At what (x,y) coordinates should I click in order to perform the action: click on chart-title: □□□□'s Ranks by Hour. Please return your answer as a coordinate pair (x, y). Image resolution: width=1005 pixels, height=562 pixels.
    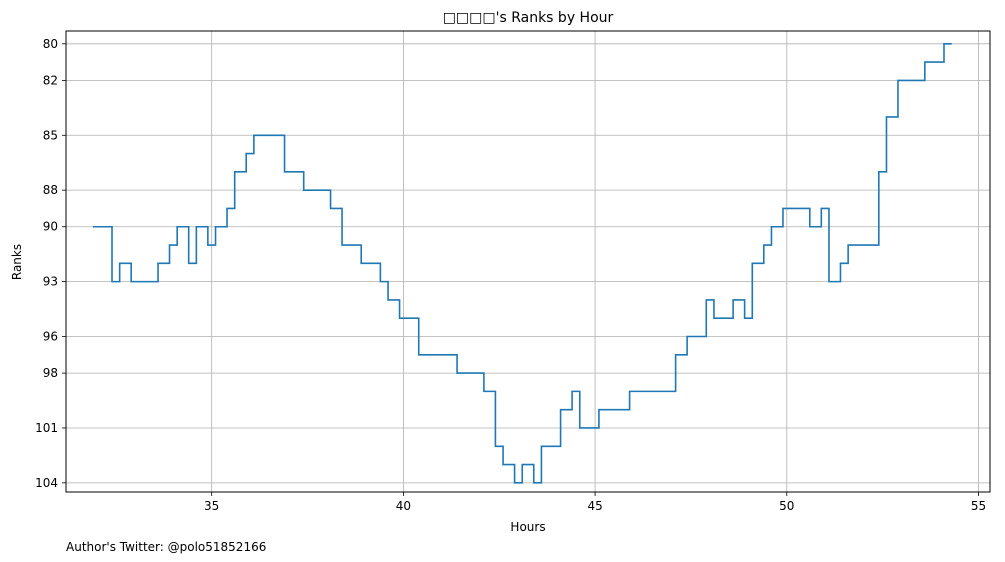
    Looking at the image, I should click on (528, 18).